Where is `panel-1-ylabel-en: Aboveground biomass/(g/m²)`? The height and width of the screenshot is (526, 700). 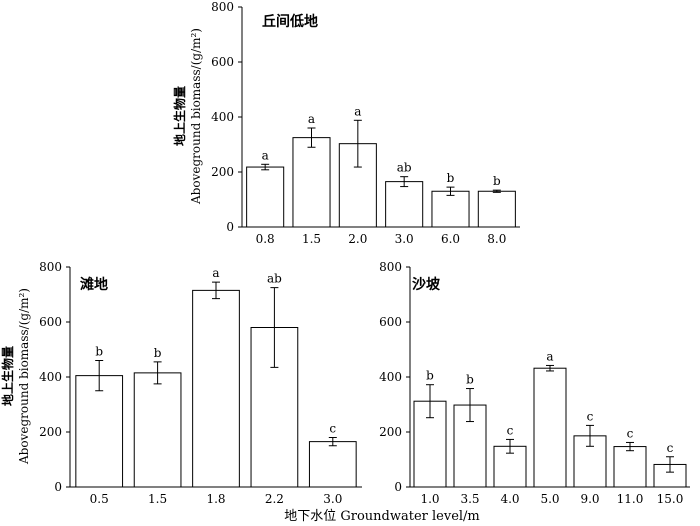 panel-1-ylabel-en: Aboveground biomass/(g/m²) is located at coordinates (196, 116).